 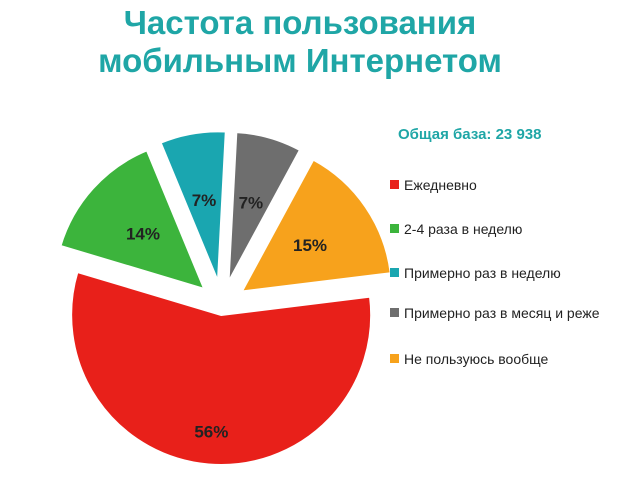 I want to click on legend-item-once-a-week: Примерно раз в неделю, so click(x=510, y=273).